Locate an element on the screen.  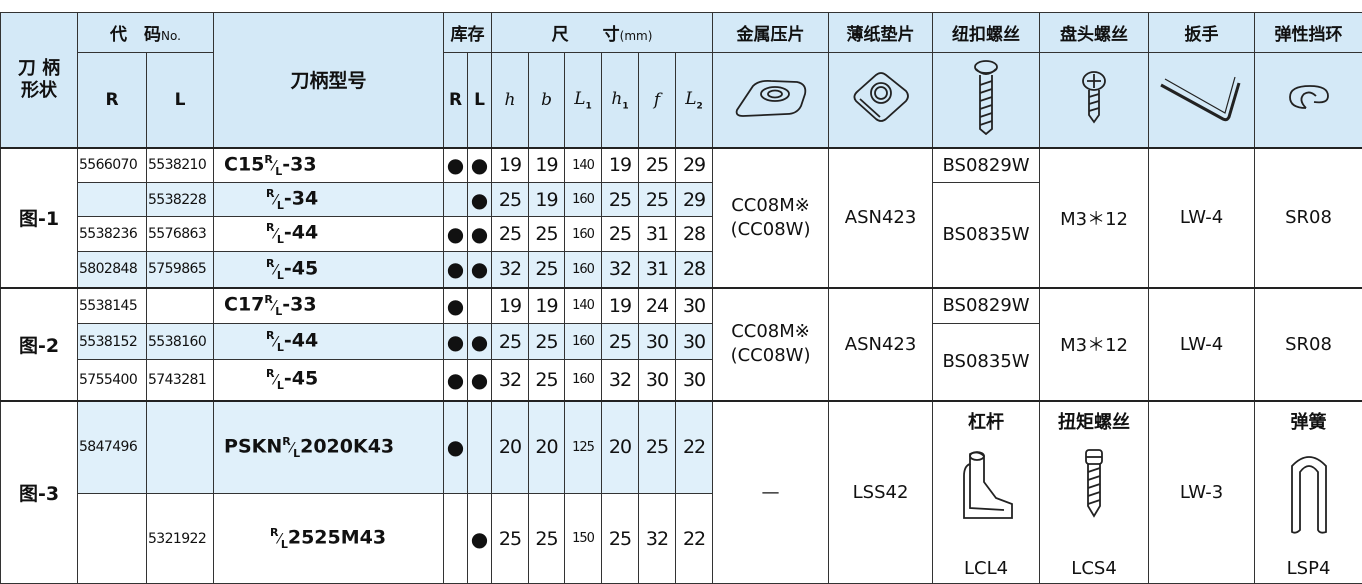
code-l is located at coordinates (180, 447).